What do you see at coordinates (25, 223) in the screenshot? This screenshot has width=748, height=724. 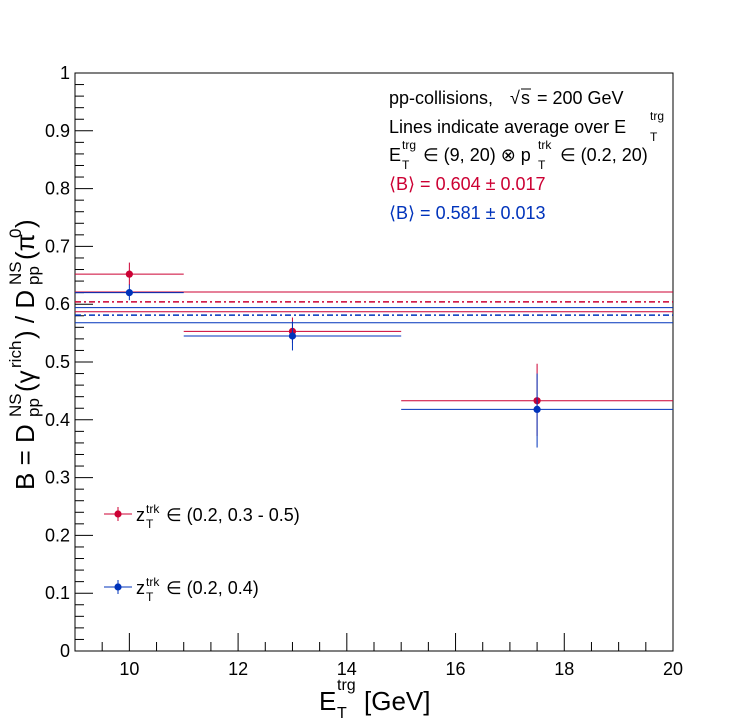 I see `y-axis-title-part-5: )` at bounding box center [25, 223].